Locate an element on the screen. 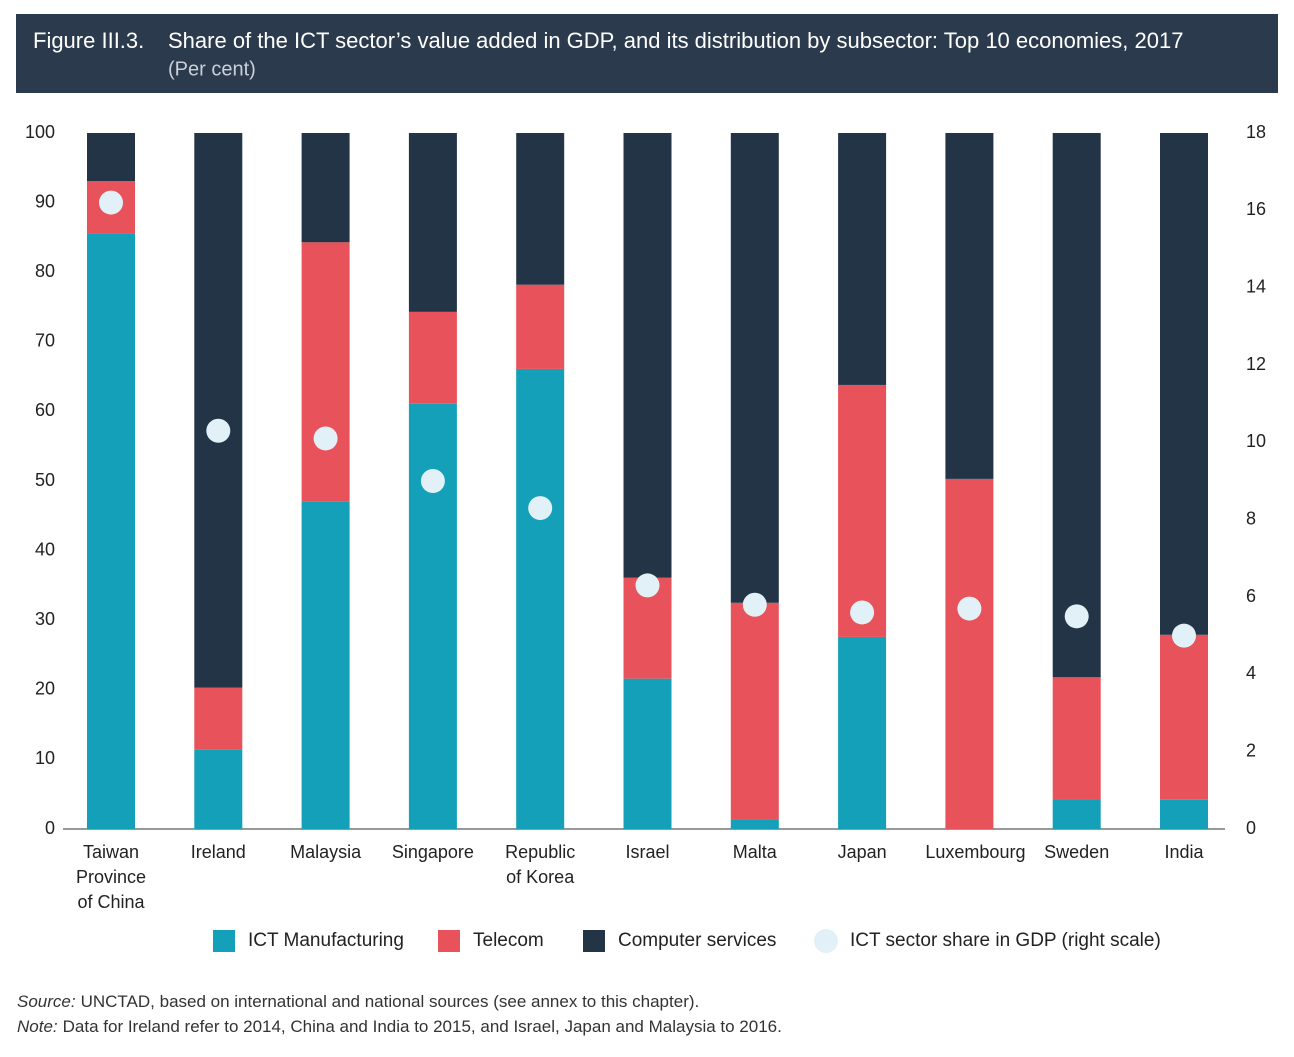  y-tick-label: 10 is located at coordinates (45, 758).